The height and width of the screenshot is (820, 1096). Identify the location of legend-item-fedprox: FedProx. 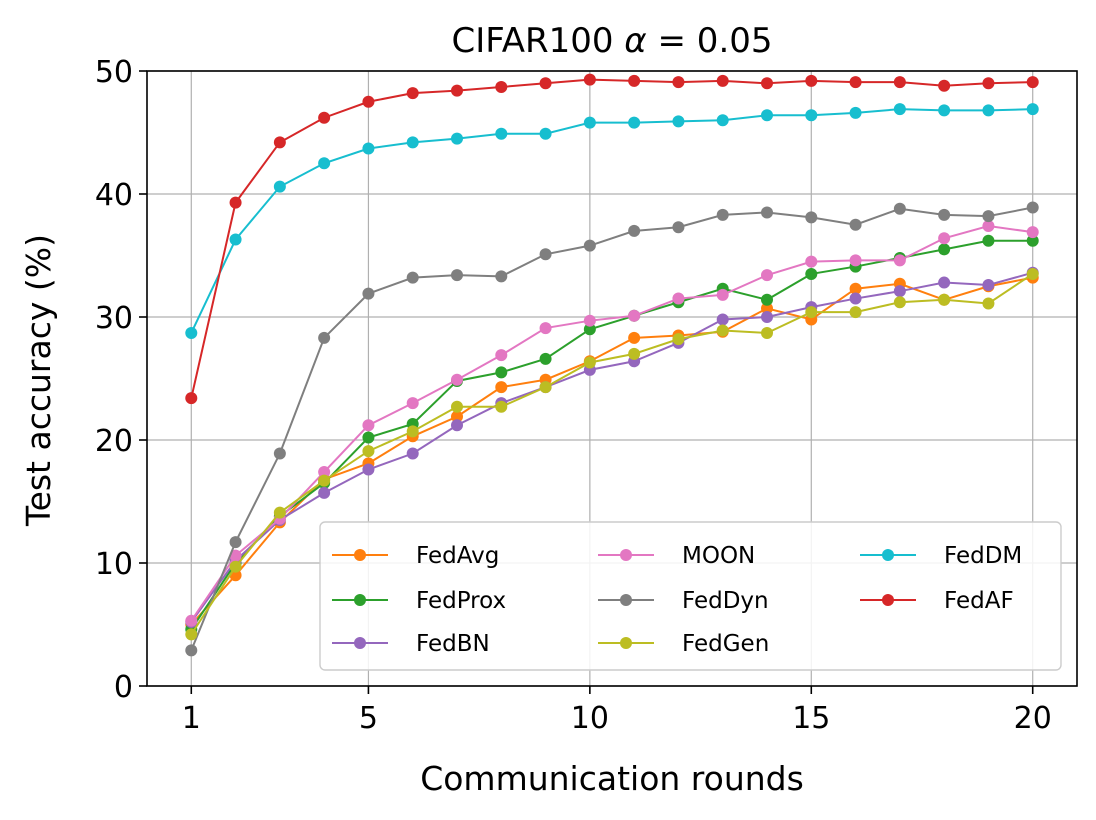
(419, 601).